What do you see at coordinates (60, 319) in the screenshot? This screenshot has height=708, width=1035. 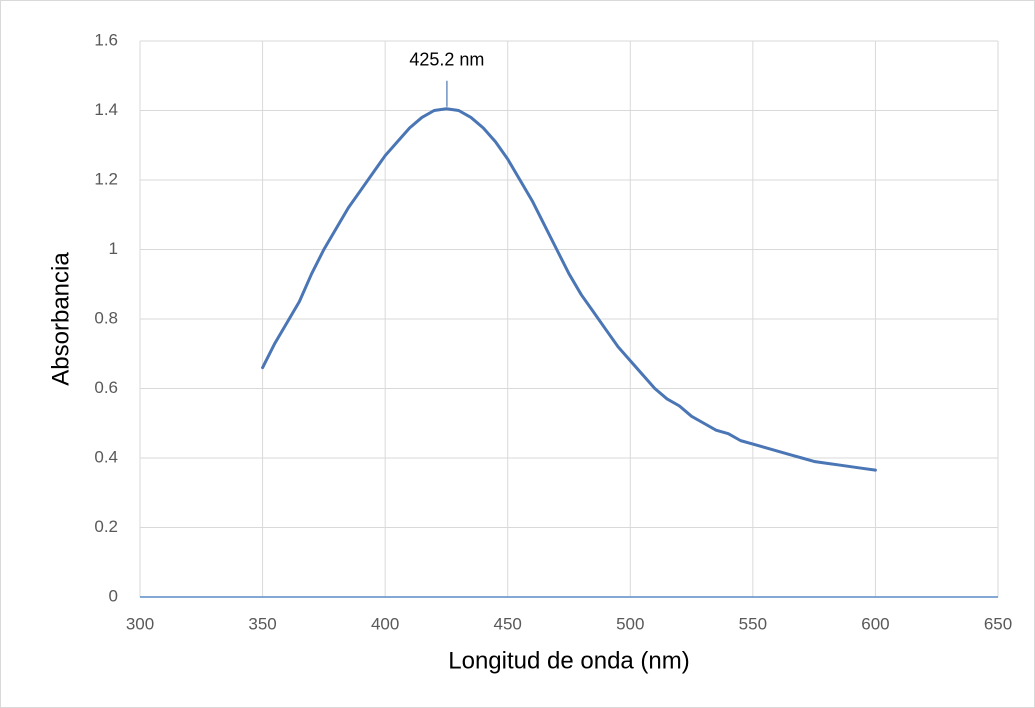 I see `y-axis-title: Absorbancia` at bounding box center [60, 319].